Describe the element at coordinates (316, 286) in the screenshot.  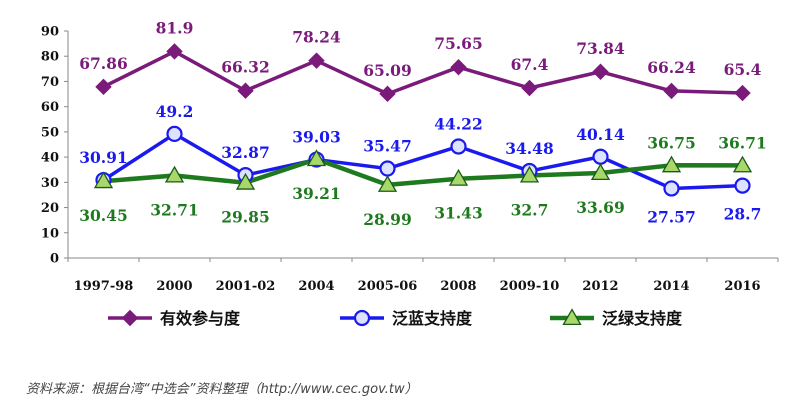
I see `x-tick-label: 2004` at that location.